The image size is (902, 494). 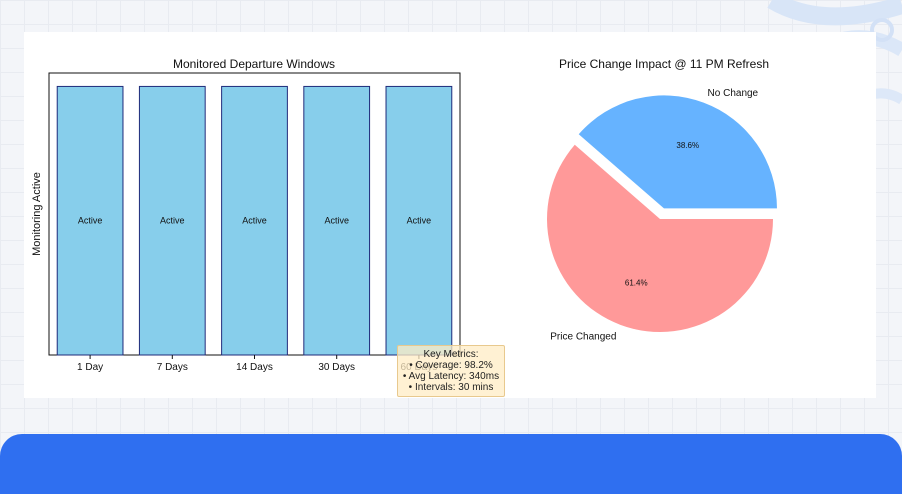 What do you see at coordinates (583, 336) in the screenshot?
I see `pie-slice-label: Price Changed` at bounding box center [583, 336].